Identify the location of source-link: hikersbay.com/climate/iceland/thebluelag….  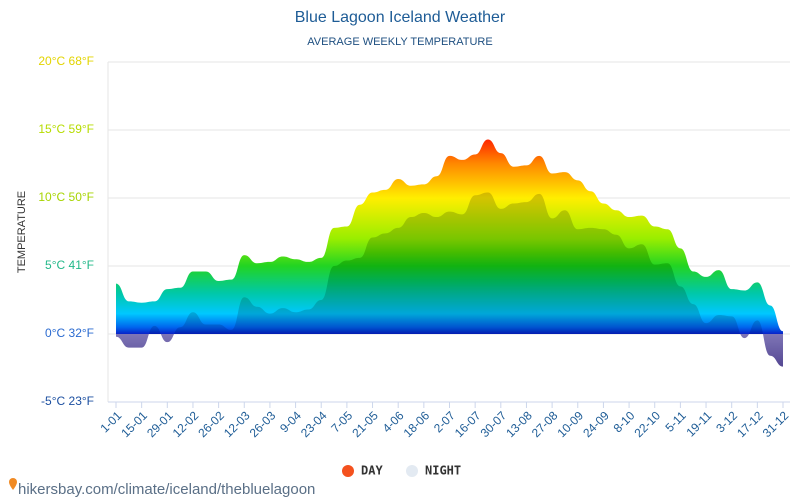
(166, 489).